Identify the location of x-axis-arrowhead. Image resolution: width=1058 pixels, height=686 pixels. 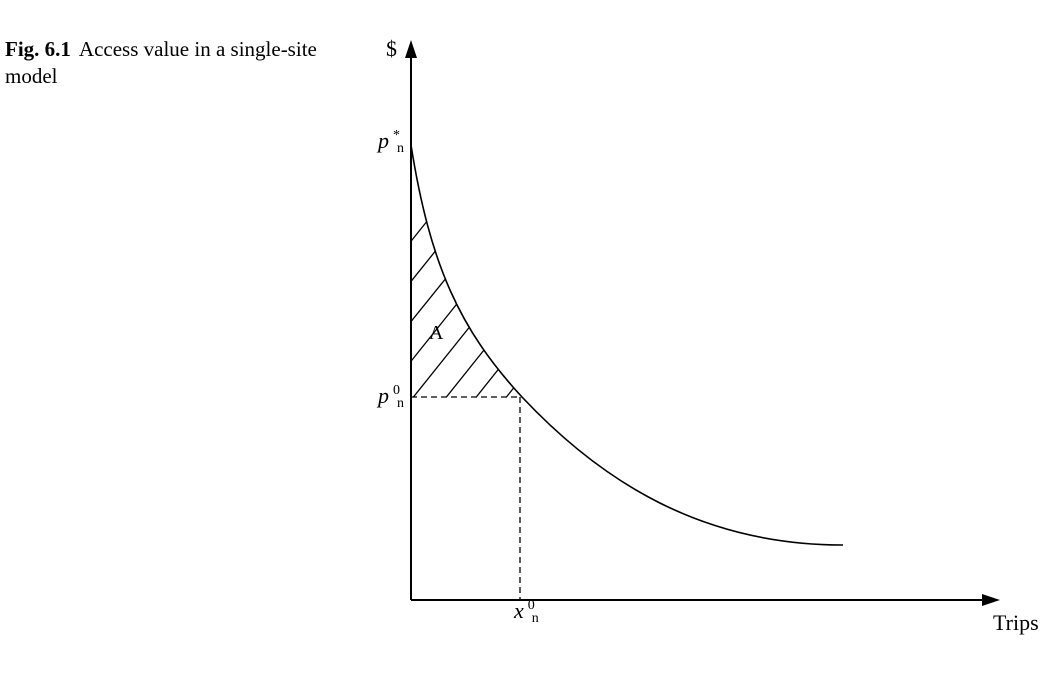
(991, 600).